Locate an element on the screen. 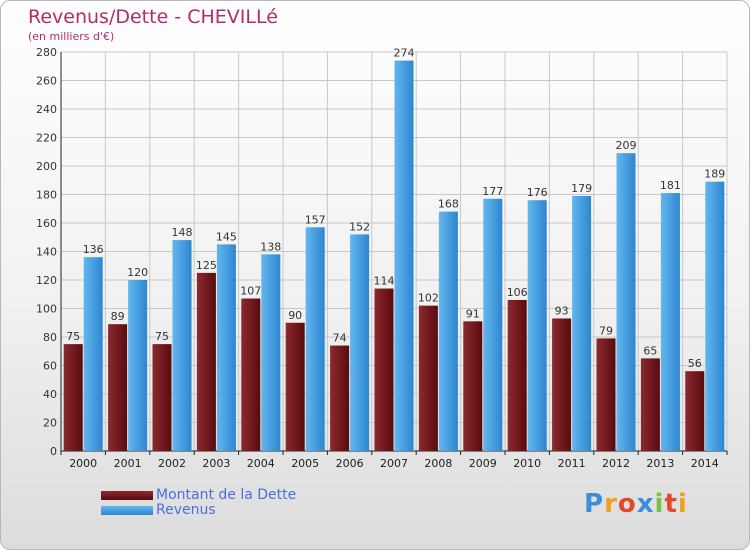 The image size is (750, 550). y-tick-label: 120 is located at coordinates (46, 280).